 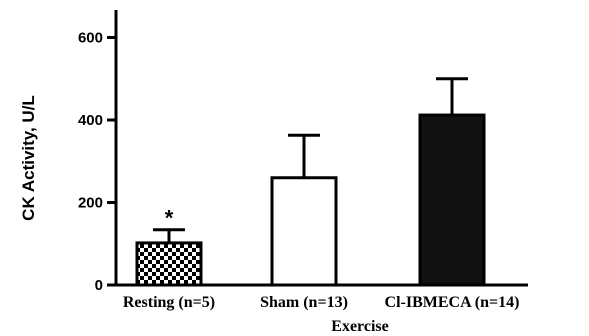 I want to click on y-ticks: 0 200 400 600, so click(x=97, y=162).